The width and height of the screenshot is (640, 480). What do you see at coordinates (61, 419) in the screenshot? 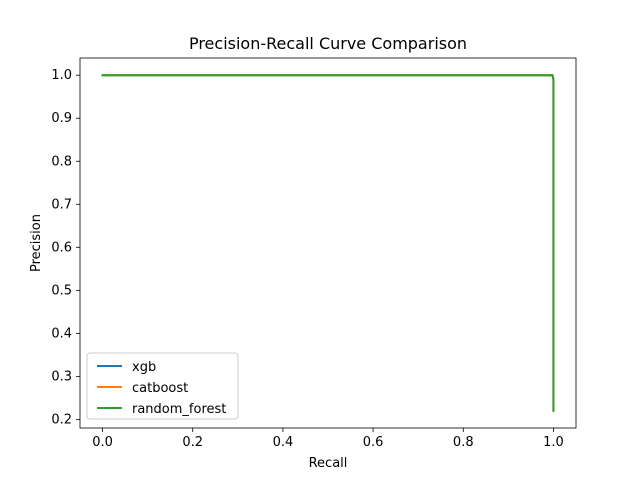
I see `y-tick-label: 0.2` at bounding box center [61, 419].